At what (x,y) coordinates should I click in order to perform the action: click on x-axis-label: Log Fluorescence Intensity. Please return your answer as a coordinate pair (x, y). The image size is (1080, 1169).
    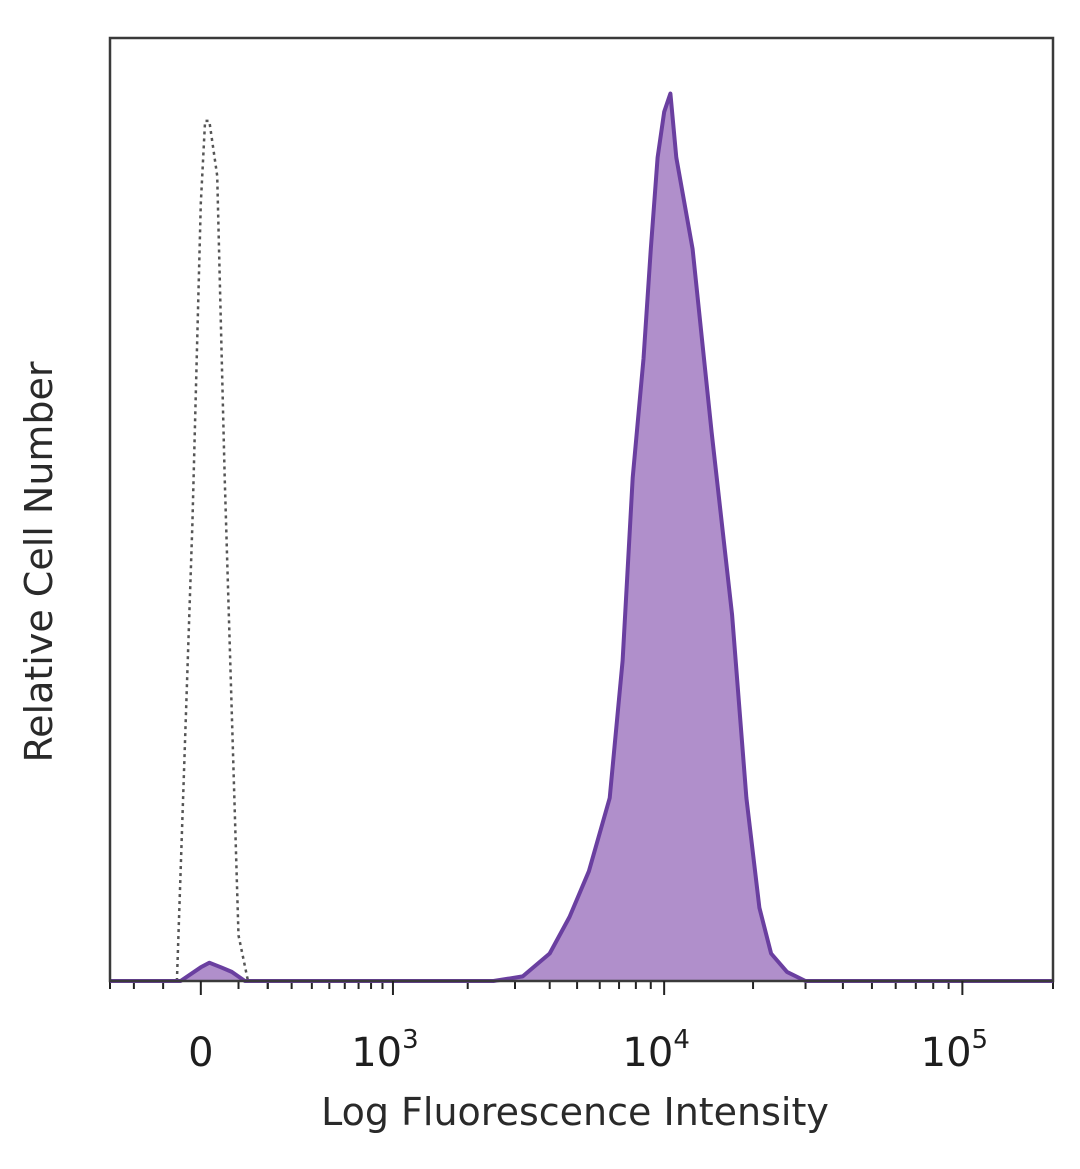
    Looking at the image, I should click on (575, 1112).